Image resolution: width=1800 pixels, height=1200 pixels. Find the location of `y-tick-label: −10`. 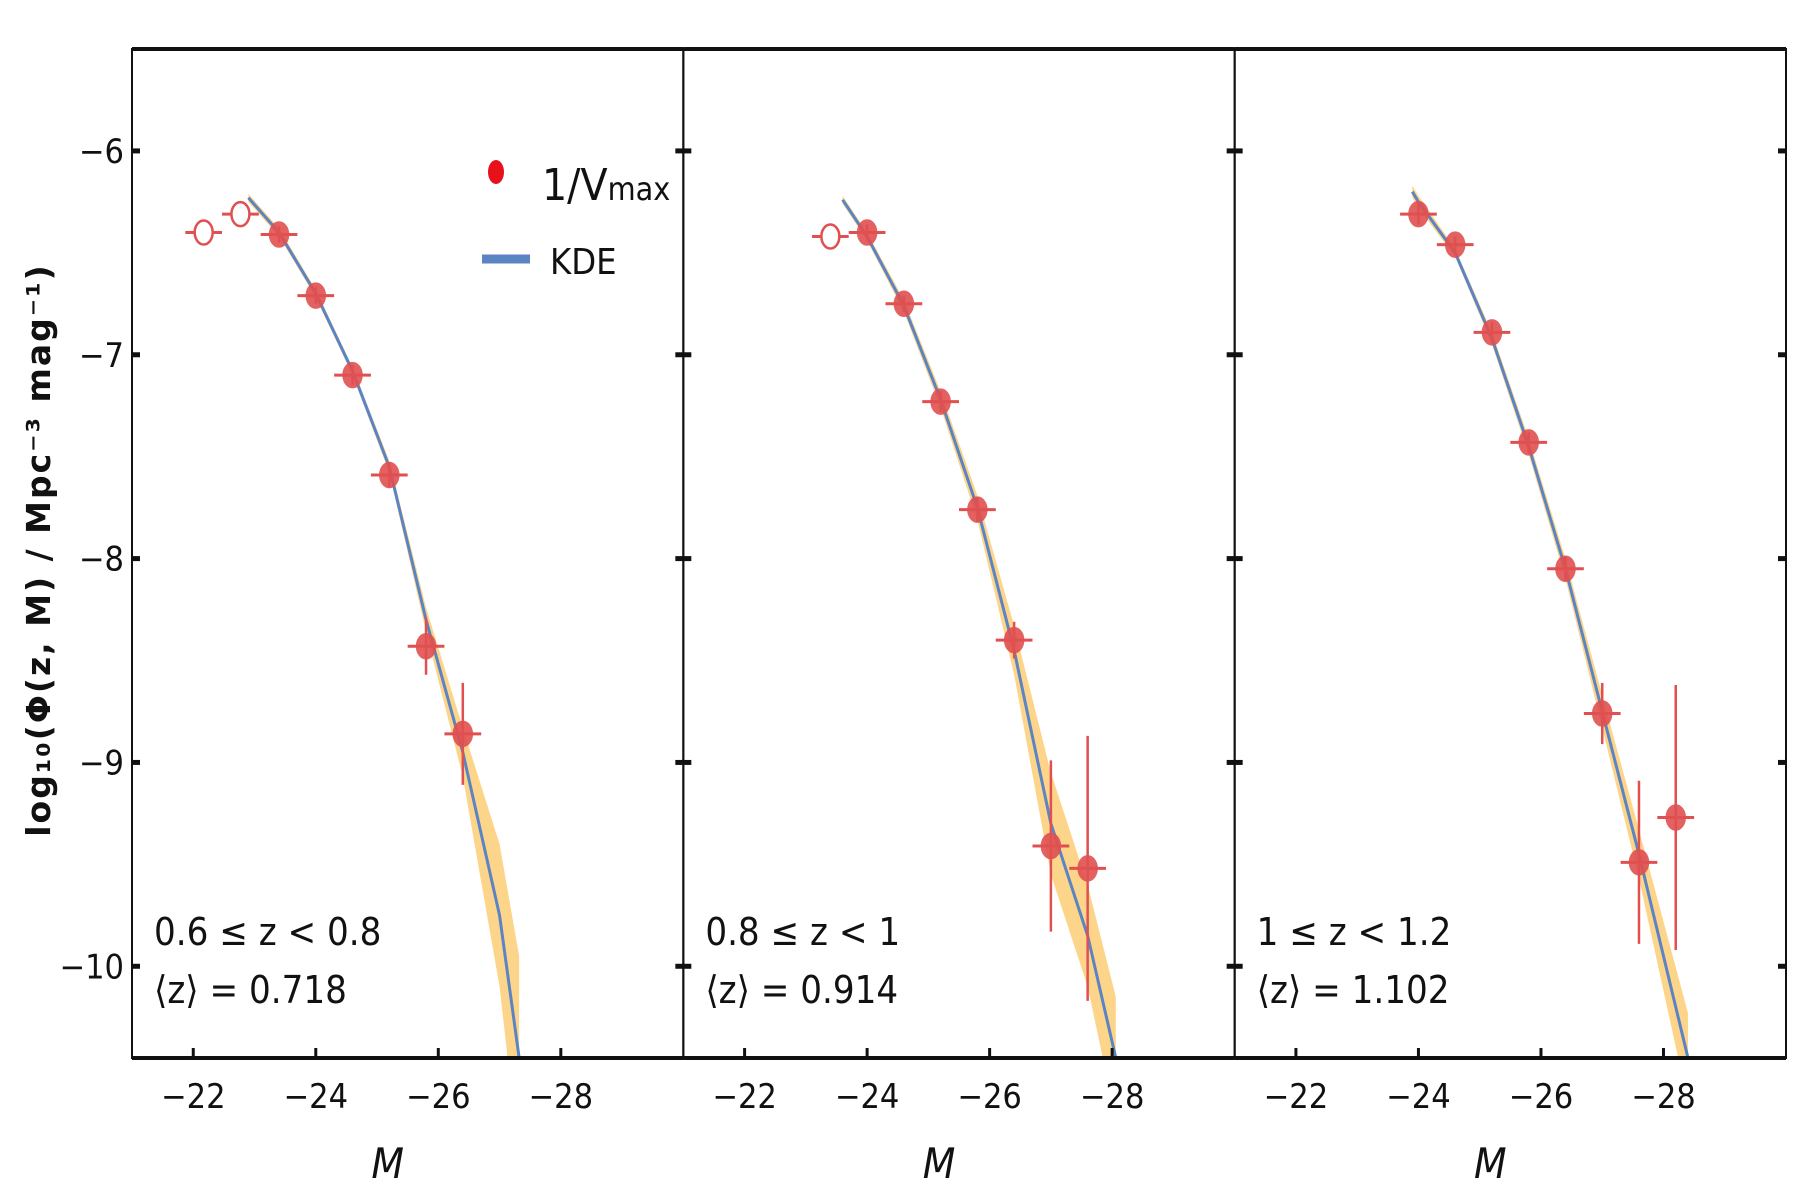

y-tick-label: −10 is located at coordinates (91, 967).